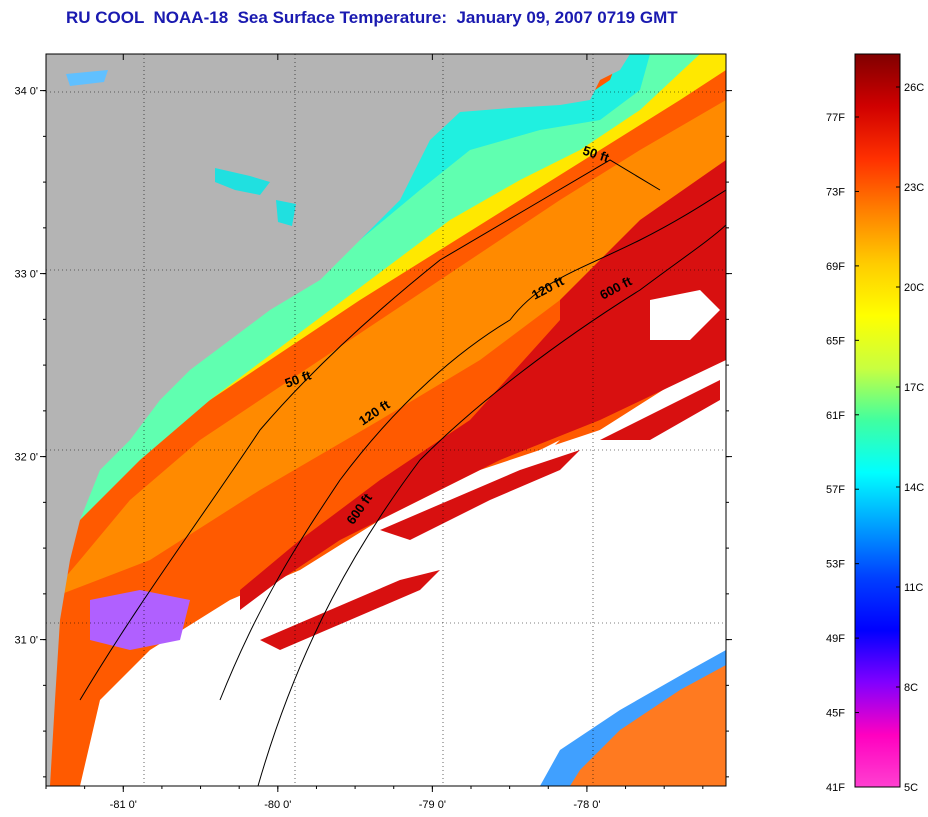  What do you see at coordinates (835, 788) in the screenshot?
I see `colorbar-f-label: 41F` at bounding box center [835, 788].